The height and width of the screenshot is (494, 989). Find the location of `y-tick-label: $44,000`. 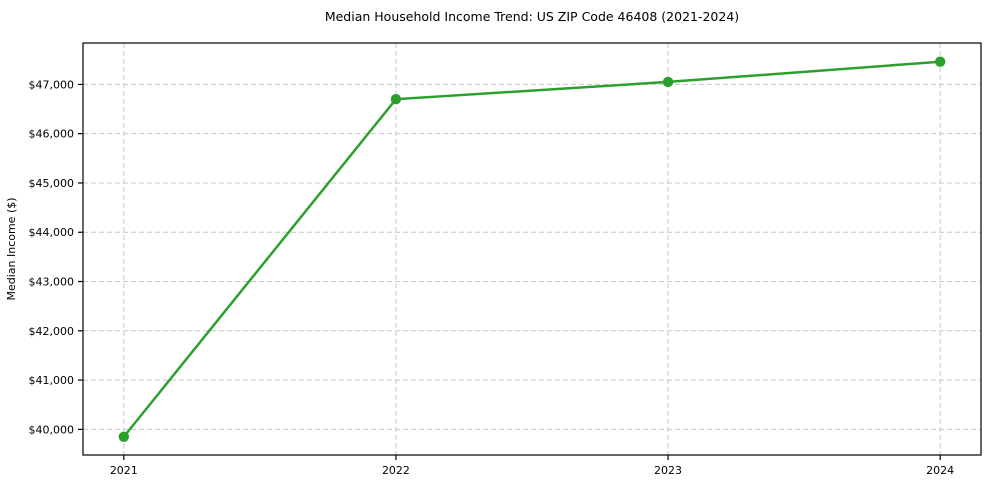

y-tick-label: $44,000 is located at coordinates (52, 232).